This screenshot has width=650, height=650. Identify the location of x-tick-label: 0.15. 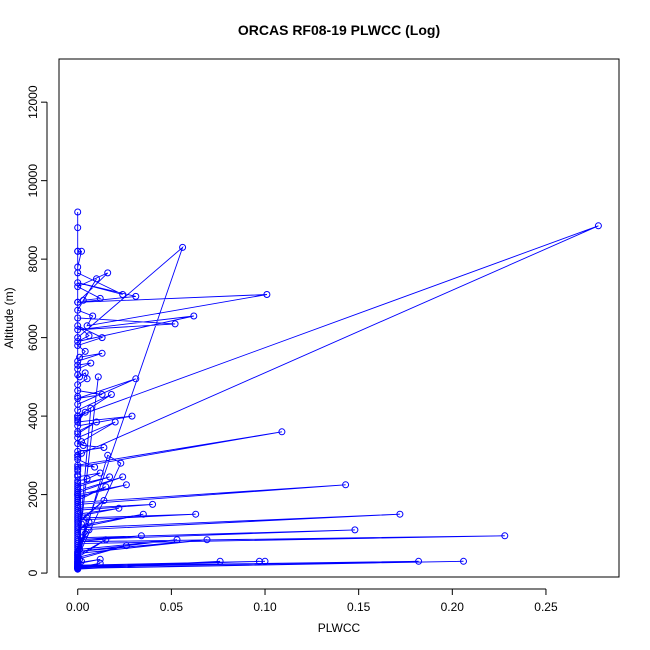
(359, 607).